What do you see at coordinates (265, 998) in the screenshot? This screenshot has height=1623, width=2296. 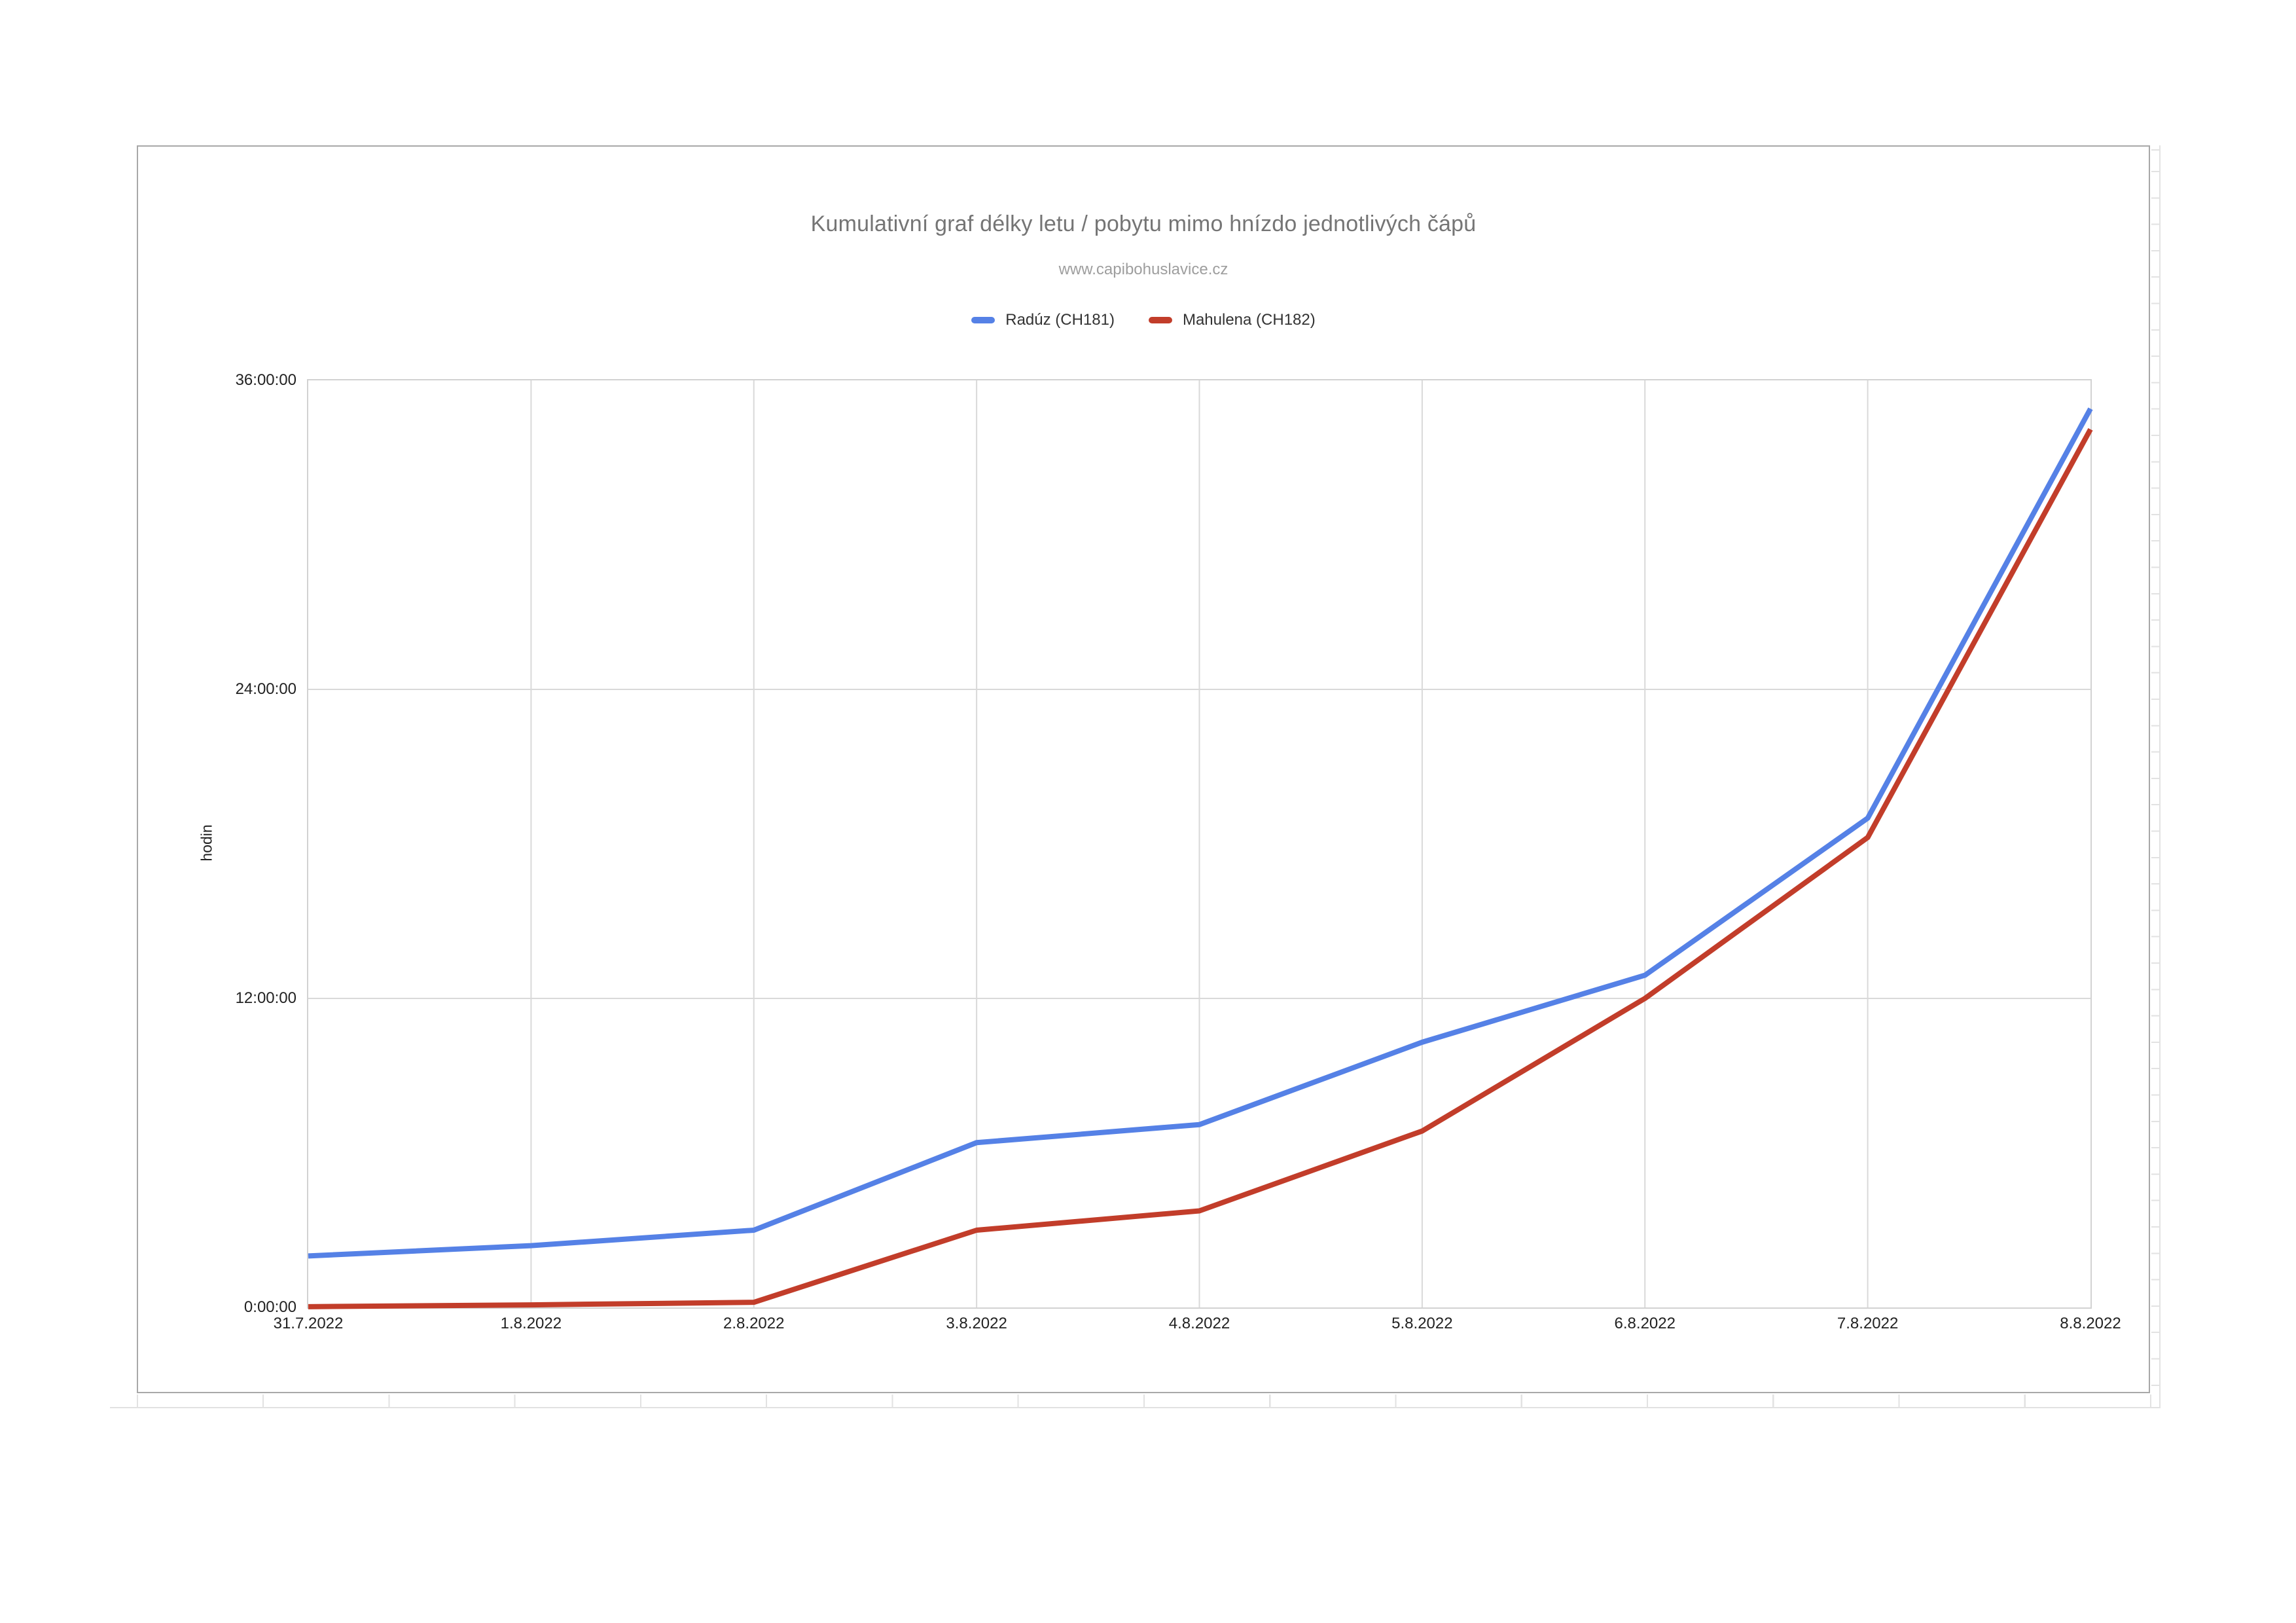 I see `y-axis-tick-label: 12:00:00` at bounding box center [265, 998].